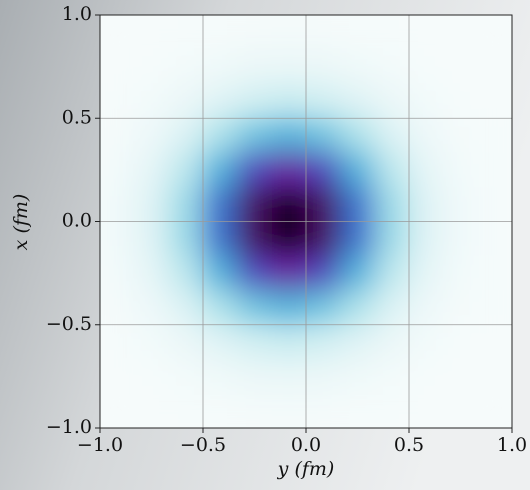 The width and height of the screenshot is (530, 490). What do you see at coordinates (306, 445) in the screenshot?
I see `x-tick-label: 0.0` at bounding box center [306, 445].